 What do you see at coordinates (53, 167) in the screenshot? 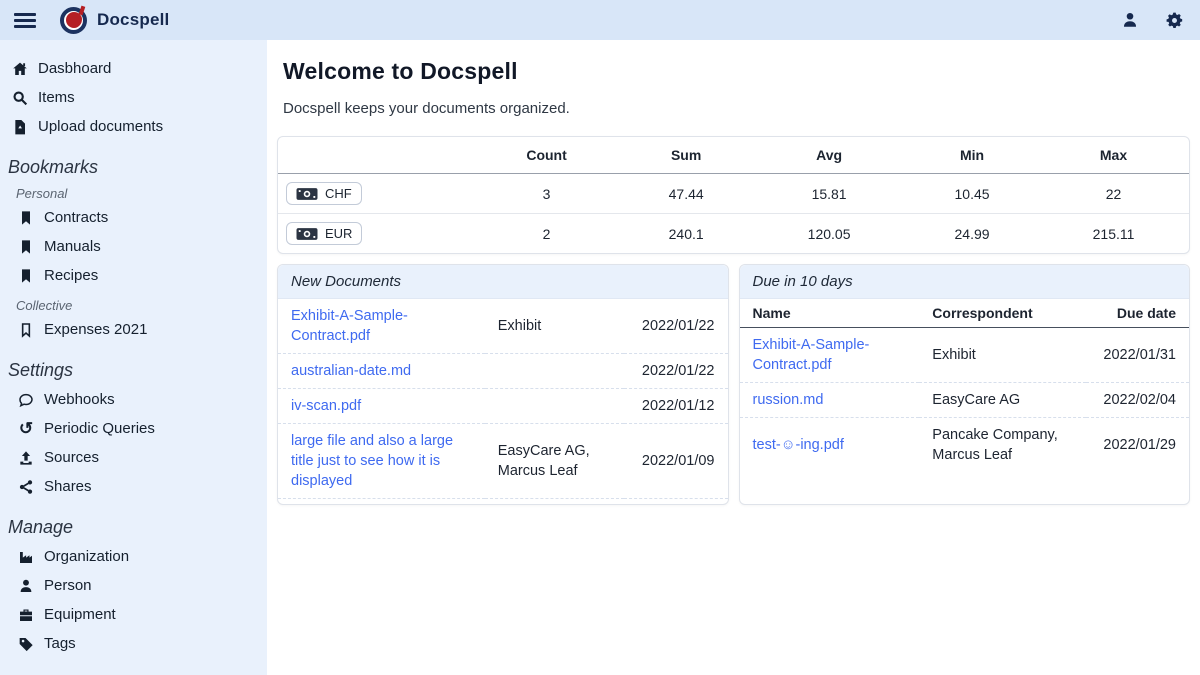
I see `sidebar-section-bookmarks: Bookmarks` at bounding box center [53, 167].